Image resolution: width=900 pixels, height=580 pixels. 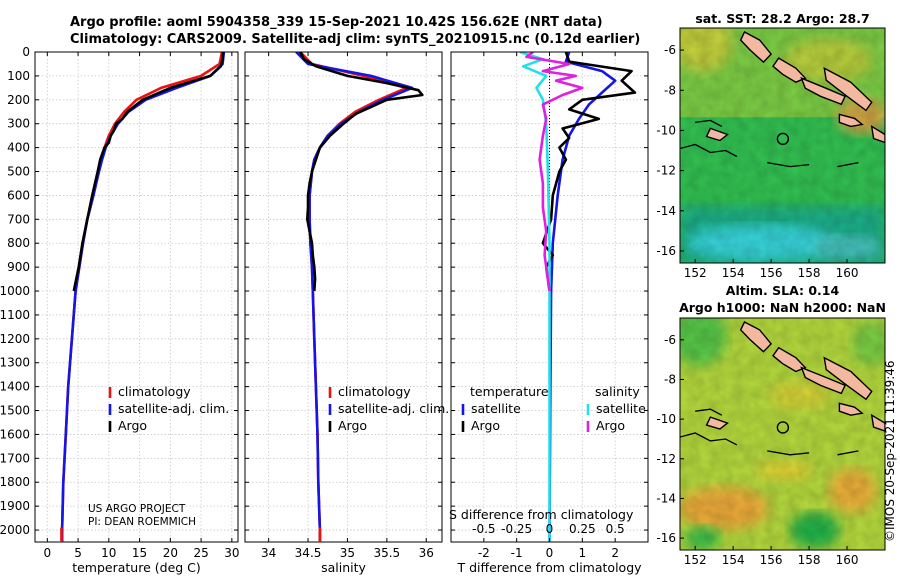 What do you see at coordinates (549, 567) in the screenshot?
I see `x-axis-label: T difference from climatology` at bounding box center [549, 567].